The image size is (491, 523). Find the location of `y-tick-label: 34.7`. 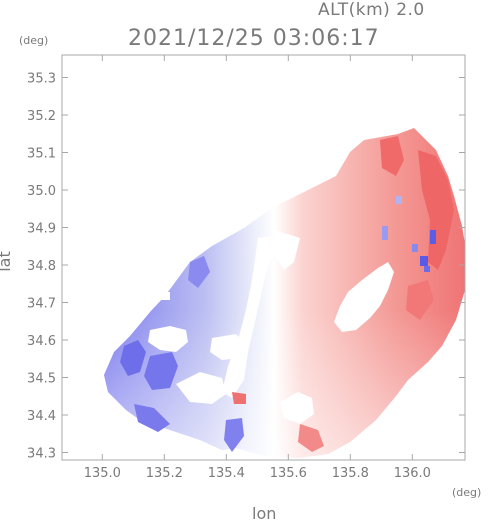

y-tick-label: 34.7 is located at coordinates (41, 304).